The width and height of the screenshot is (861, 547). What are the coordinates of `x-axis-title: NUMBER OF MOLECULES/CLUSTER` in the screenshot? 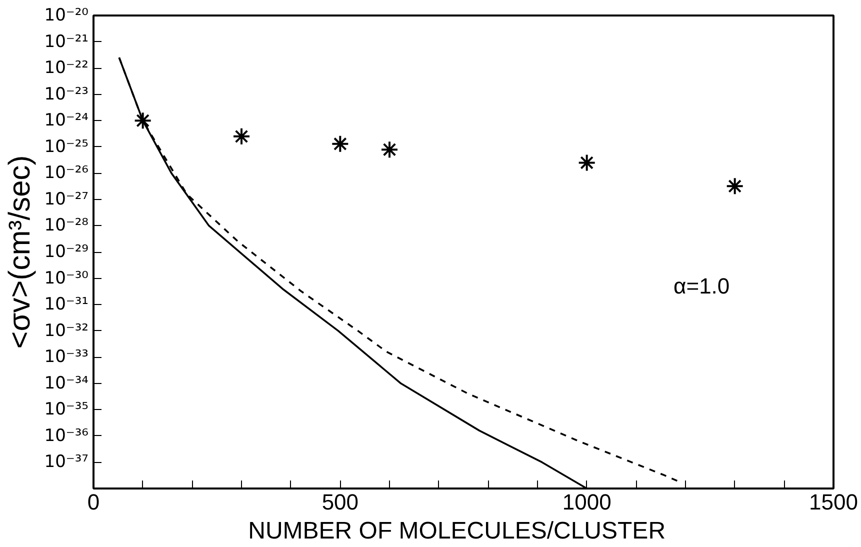 It's located at (457, 531).